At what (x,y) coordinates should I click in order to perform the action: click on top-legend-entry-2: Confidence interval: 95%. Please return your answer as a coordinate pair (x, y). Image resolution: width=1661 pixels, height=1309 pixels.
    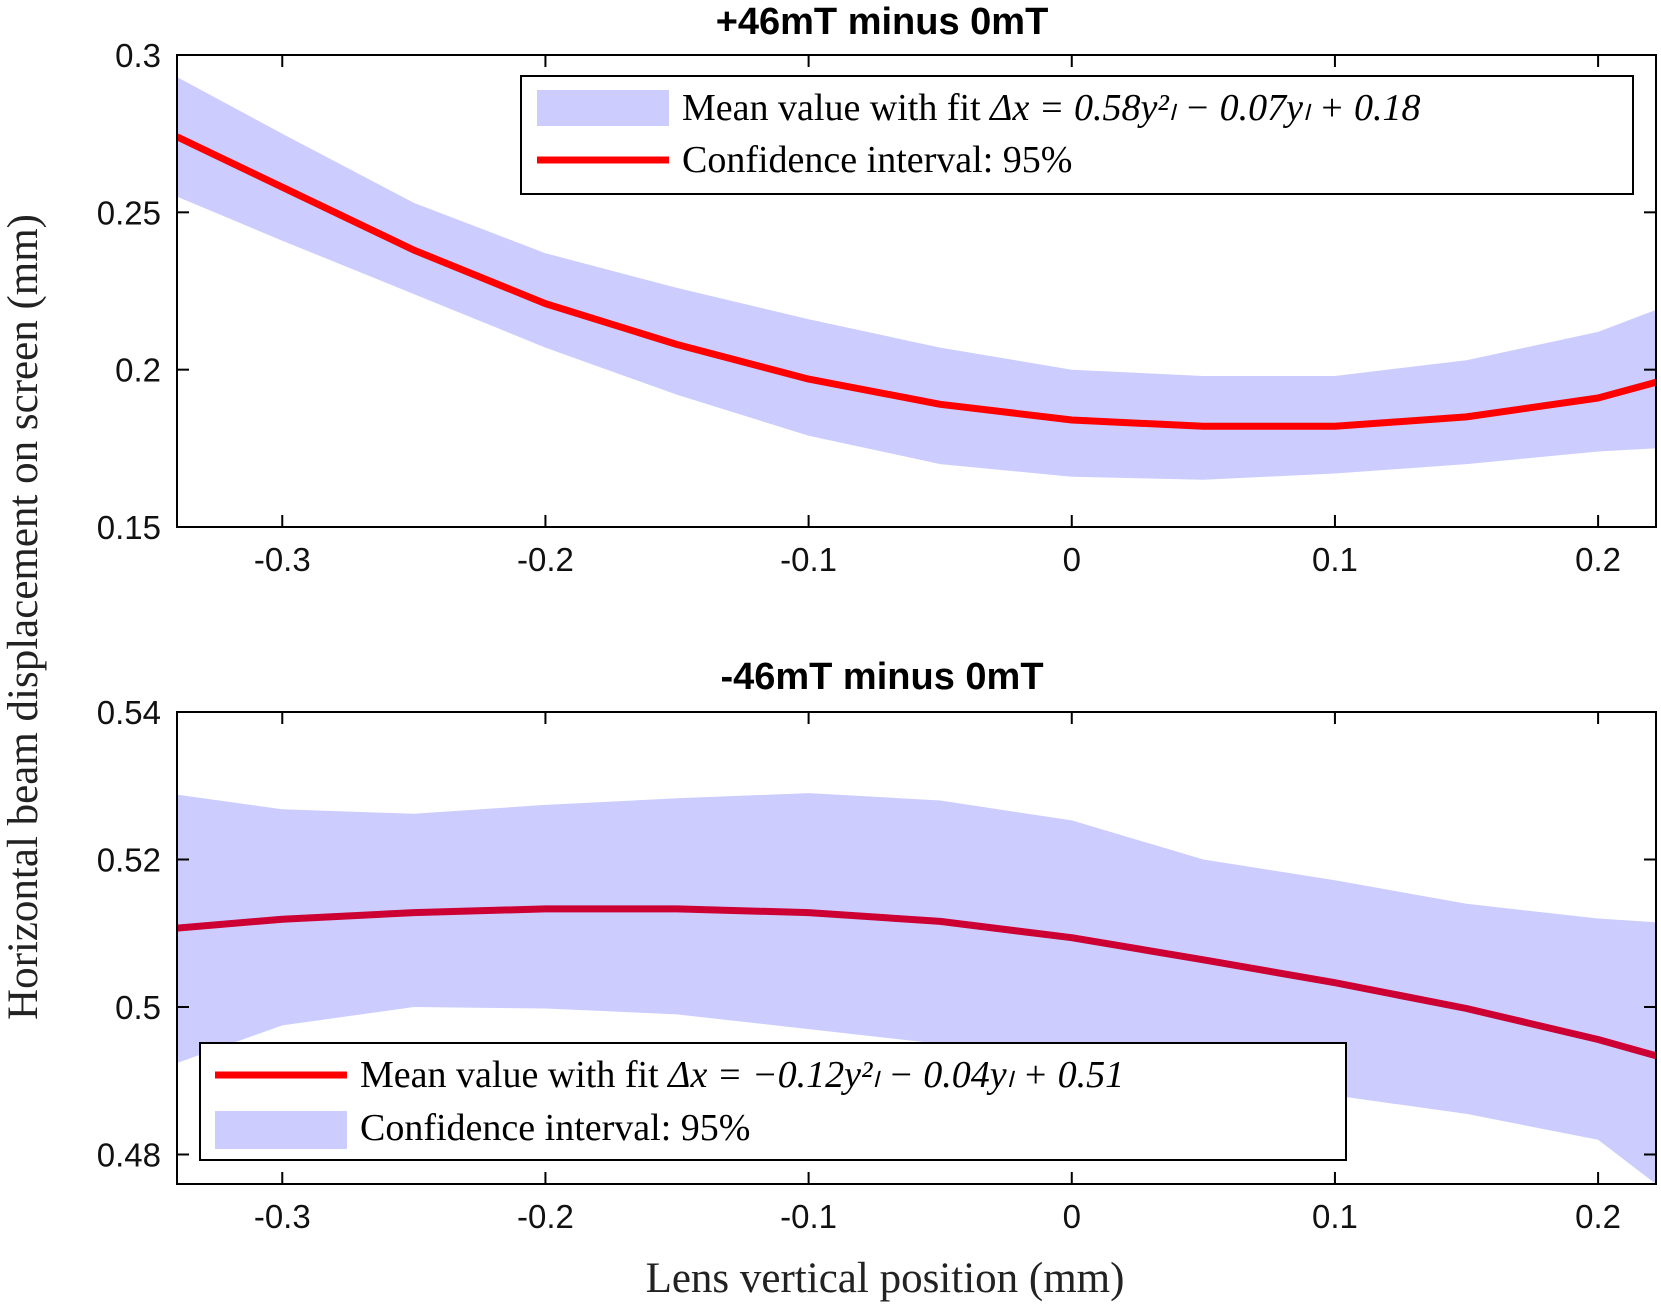
    Looking at the image, I should click on (877, 160).